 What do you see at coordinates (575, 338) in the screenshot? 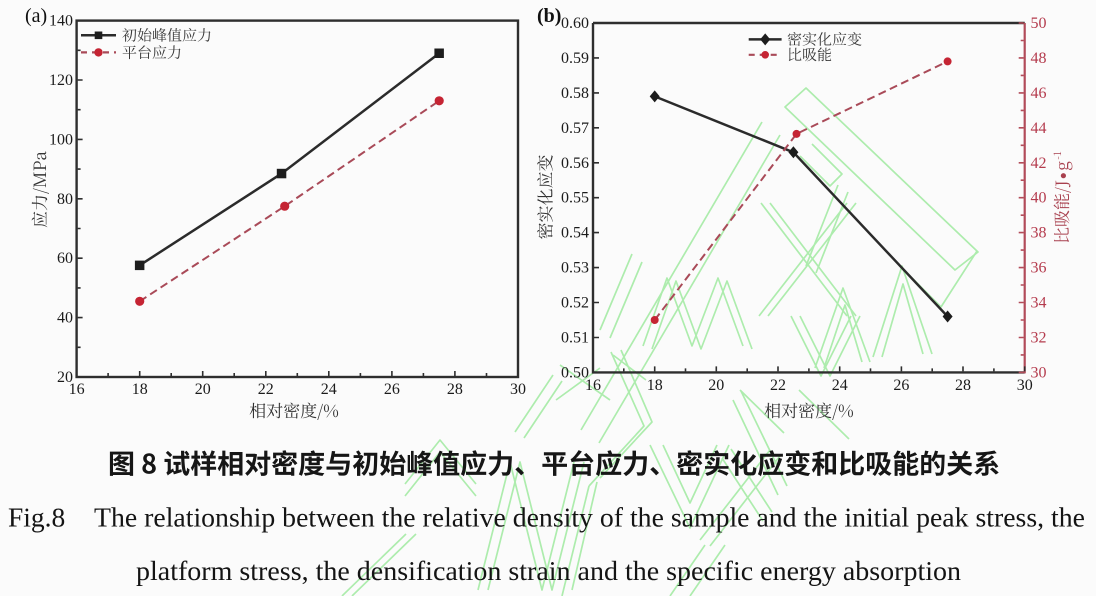
I see `svg-text: 0.51` at bounding box center [575, 338].